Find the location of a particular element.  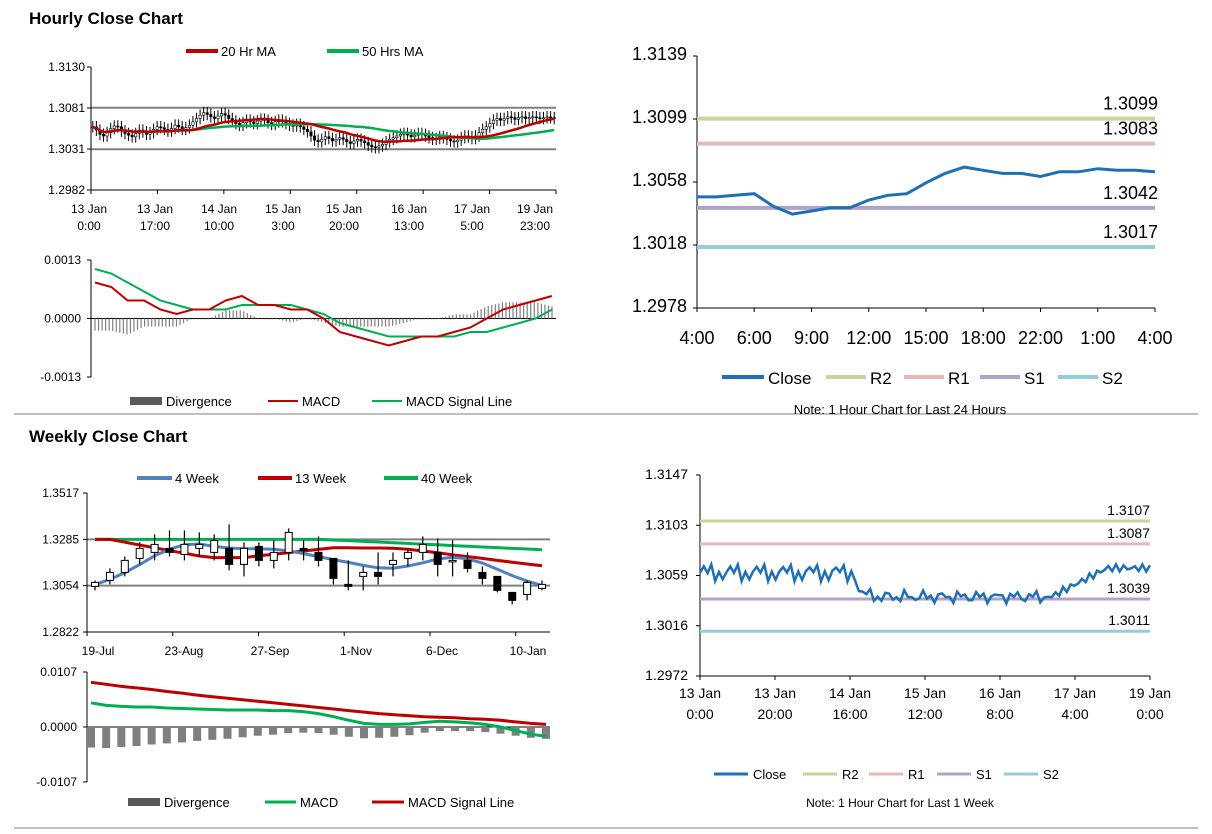

x-tick-label: 17:00 is located at coordinates (155, 226).